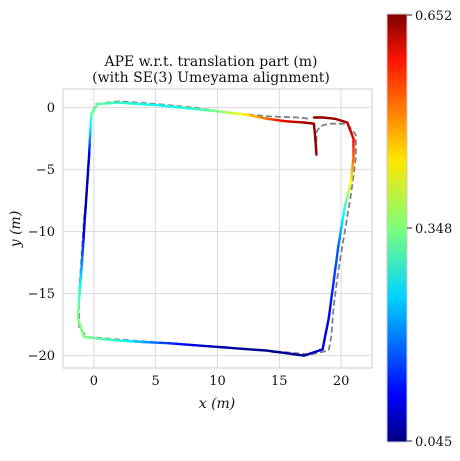 Image resolution: width=460 pixels, height=461 pixels. Describe the element at coordinates (156, 381) in the screenshot. I see `x-tick-label: 5` at that location.